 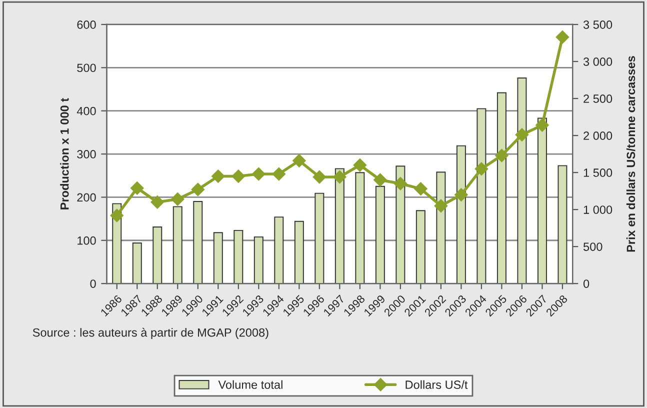 What do you see at coordinates (86, 197) in the screenshot?
I see `y-tick-label: 200` at bounding box center [86, 197].